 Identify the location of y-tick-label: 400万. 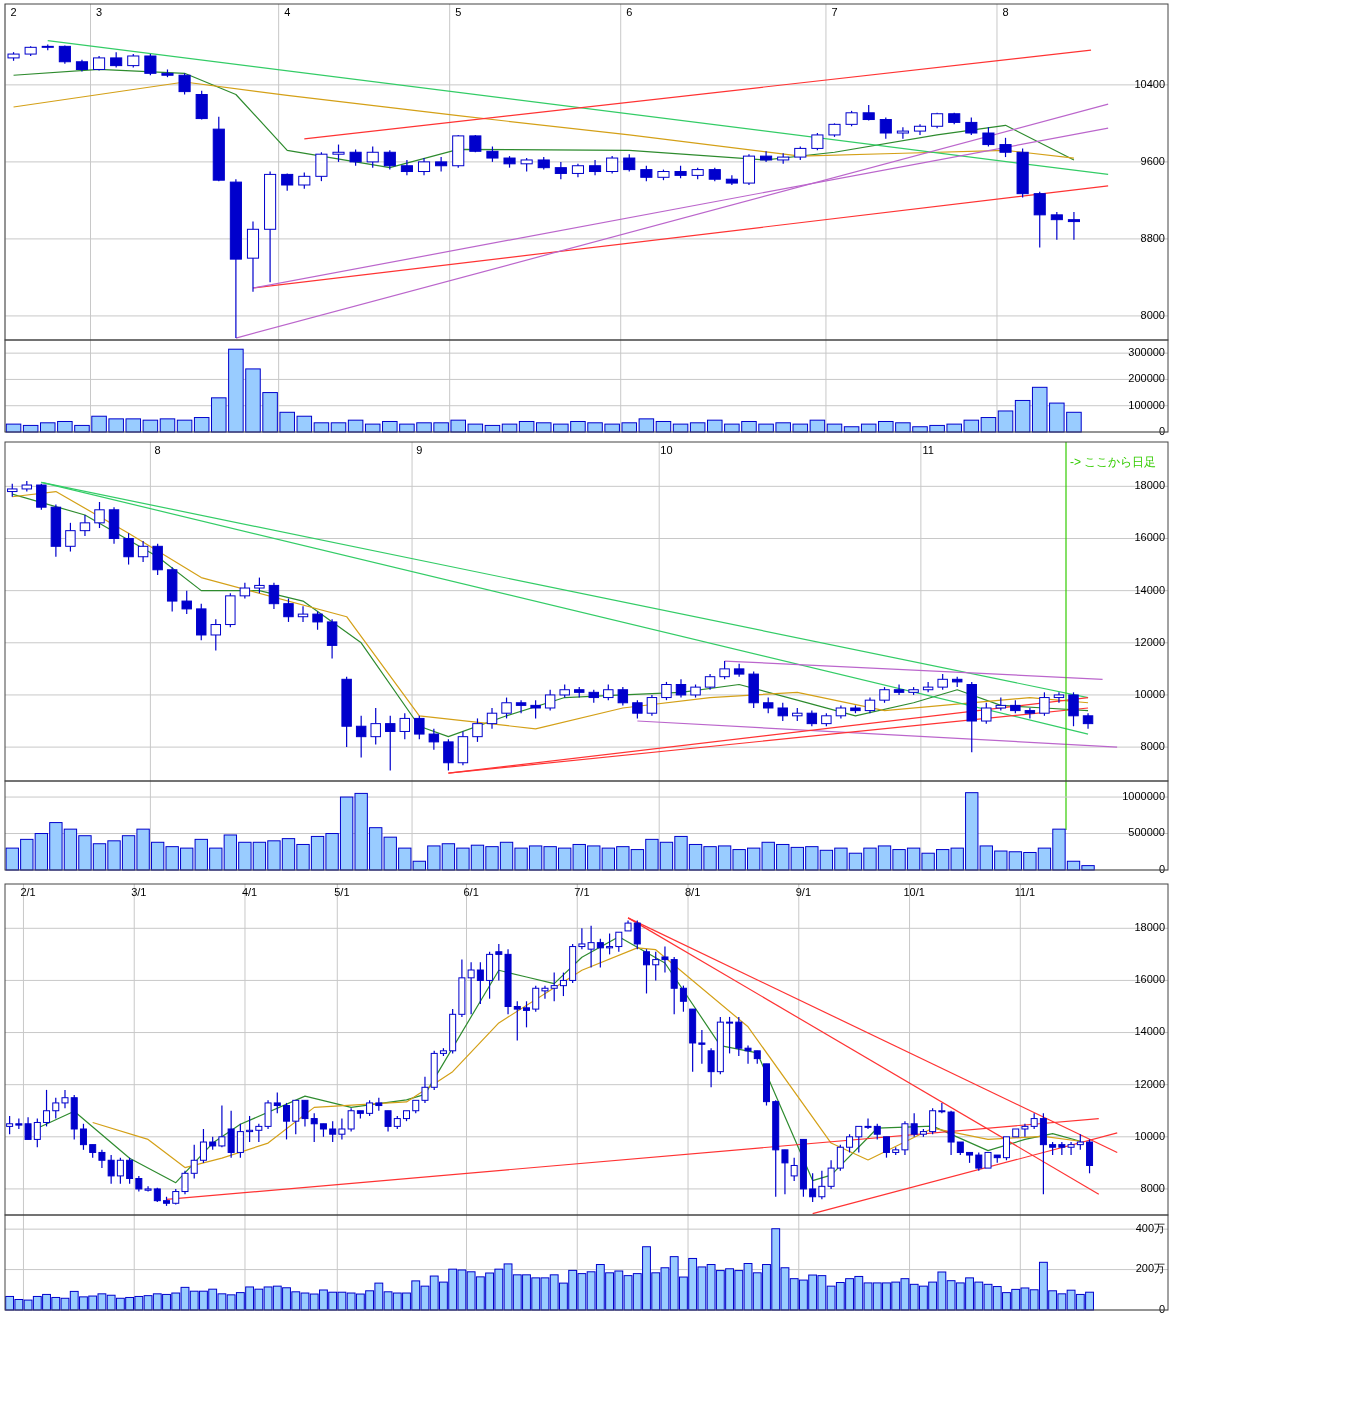
(1150, 1228).